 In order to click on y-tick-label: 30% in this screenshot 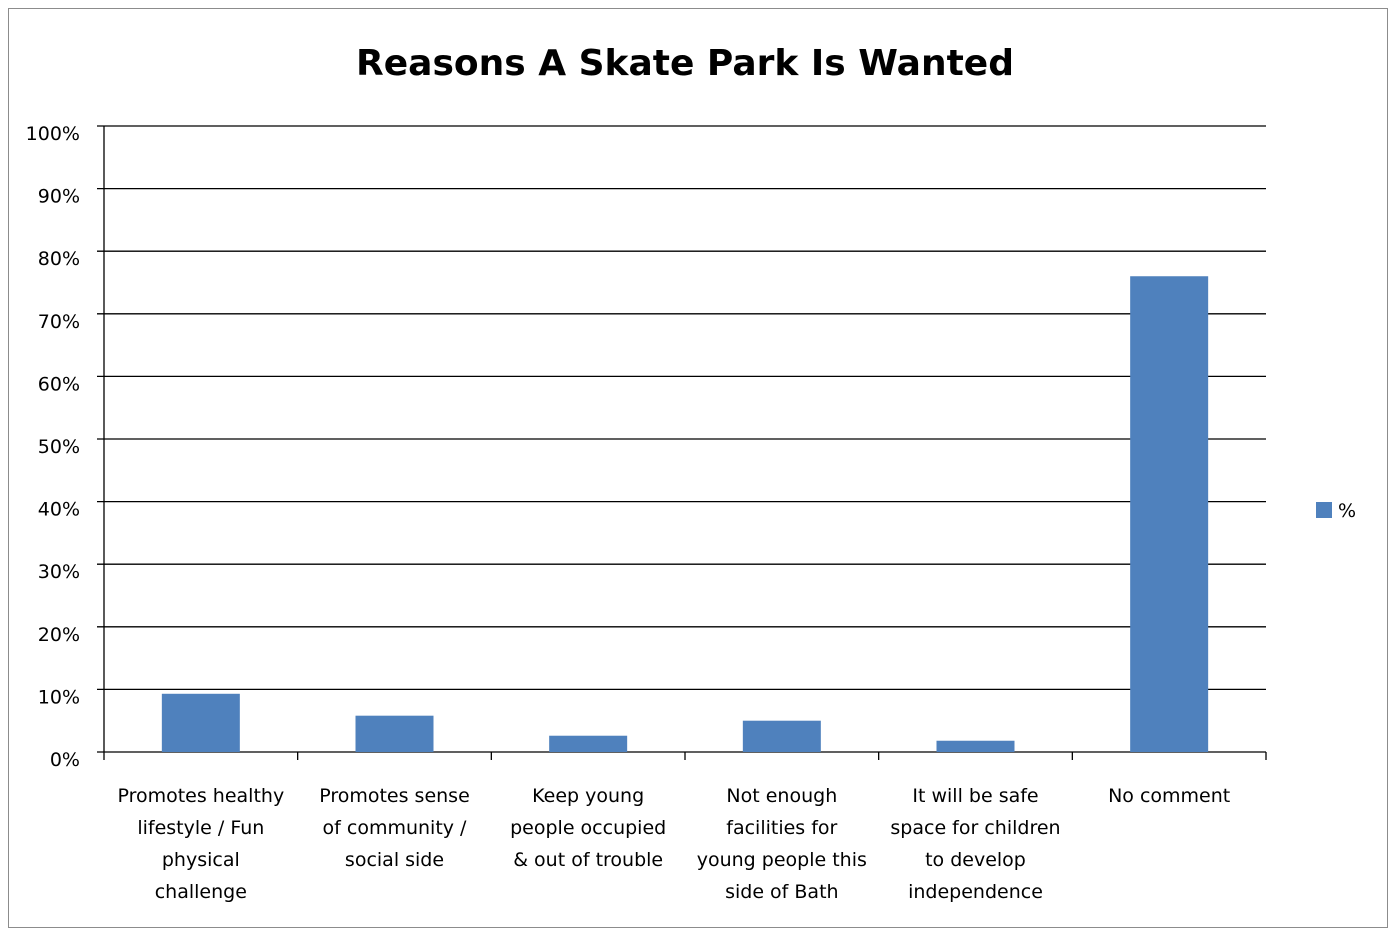, I will do `click(59, 572)`.